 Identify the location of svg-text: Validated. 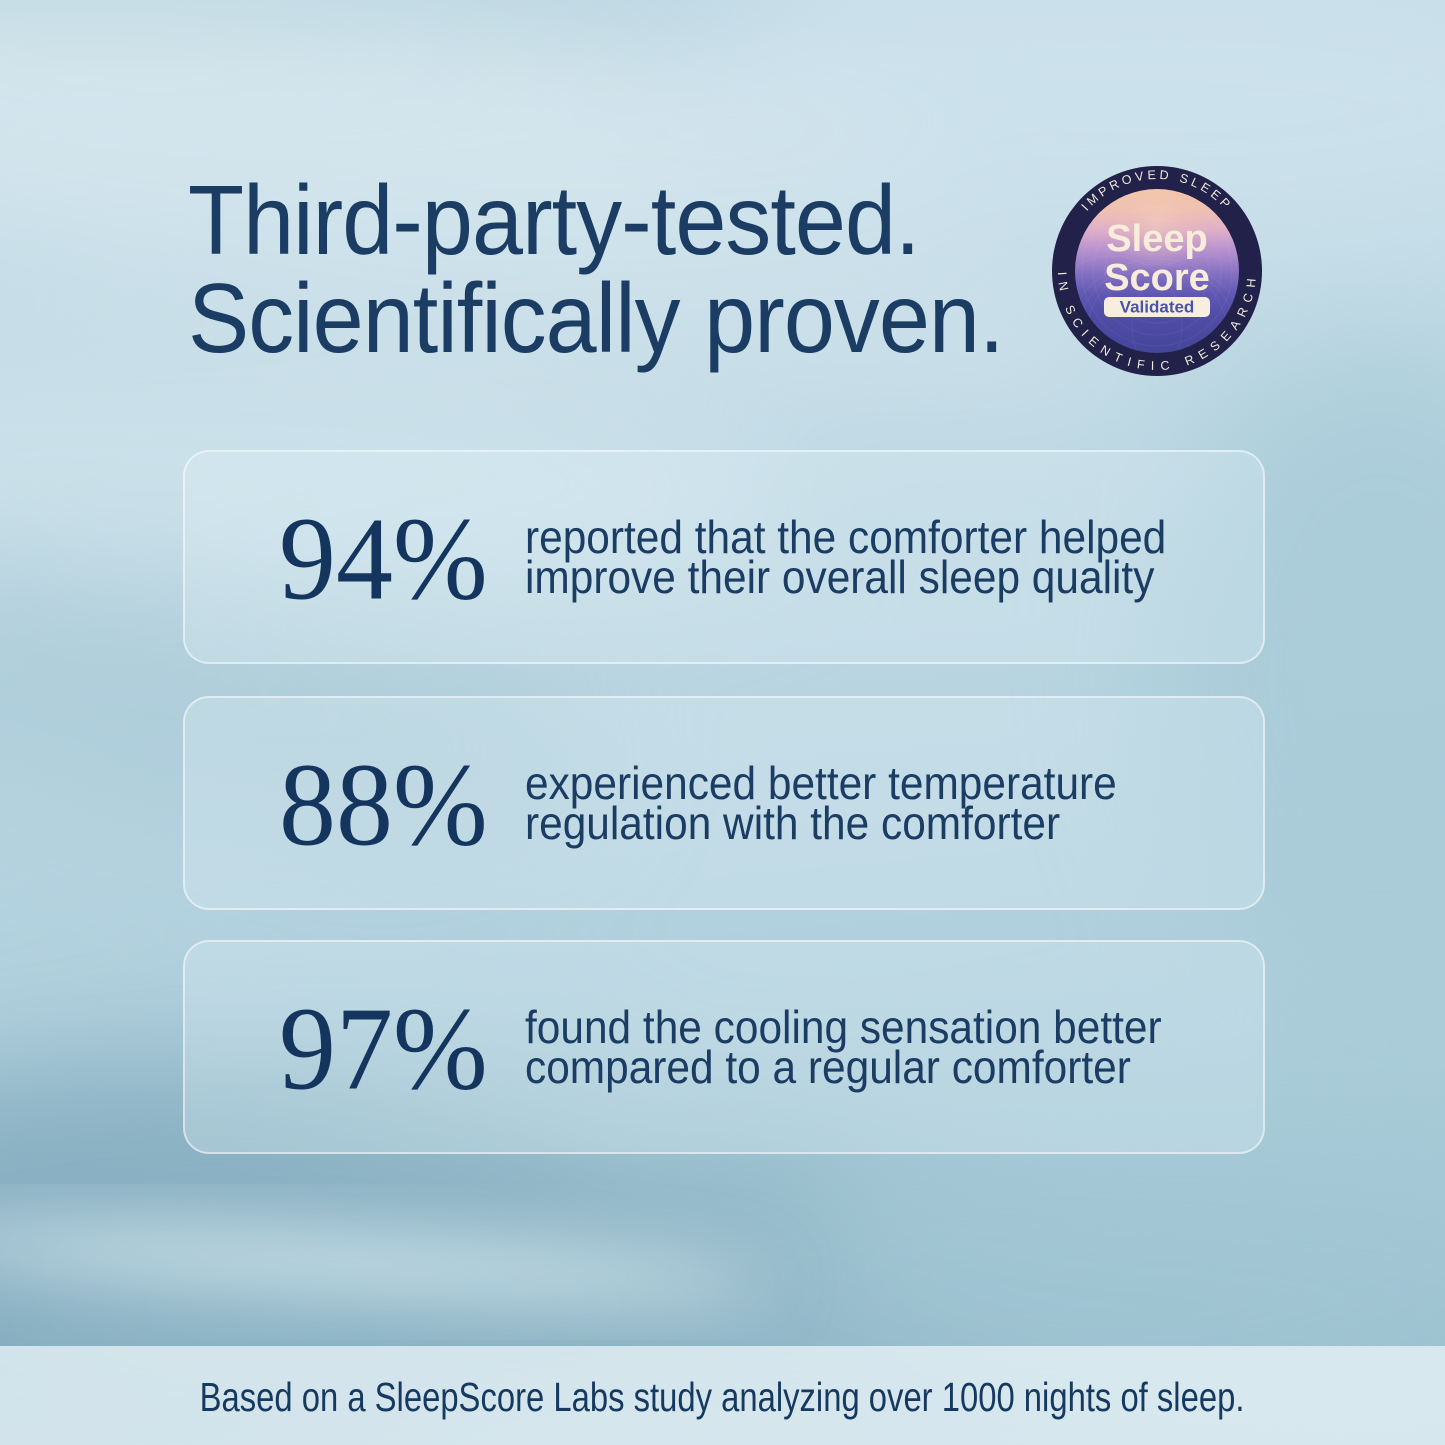
(1157, 307).